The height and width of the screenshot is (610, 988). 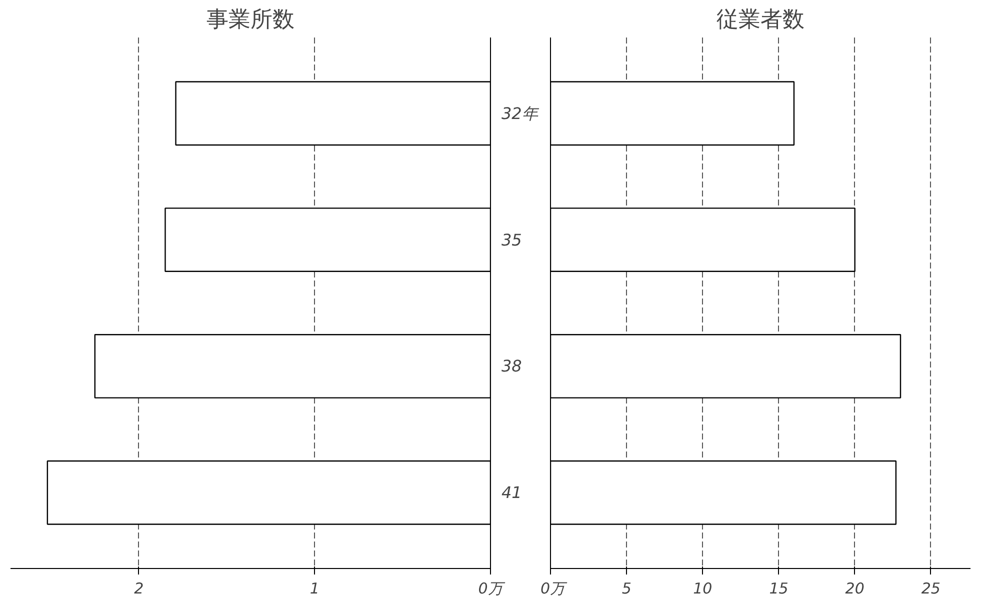 What do you see at coordinates (250, 20) in the screenshot?
I see `chart-title: 事業所数` at bounding box center [250, 20].